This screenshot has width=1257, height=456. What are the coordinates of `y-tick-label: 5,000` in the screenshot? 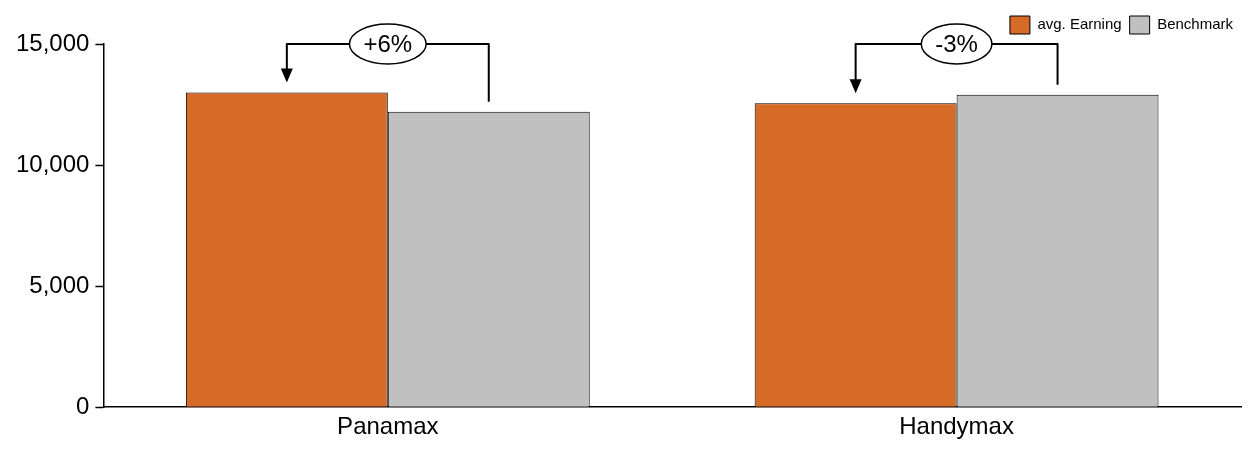 It's located at (59, 284).